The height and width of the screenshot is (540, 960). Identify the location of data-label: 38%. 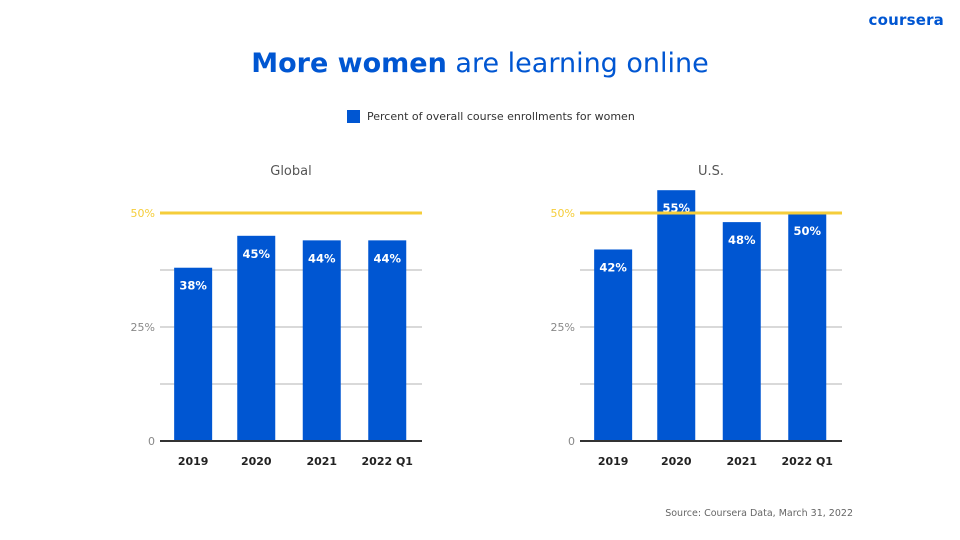
(193, 286).